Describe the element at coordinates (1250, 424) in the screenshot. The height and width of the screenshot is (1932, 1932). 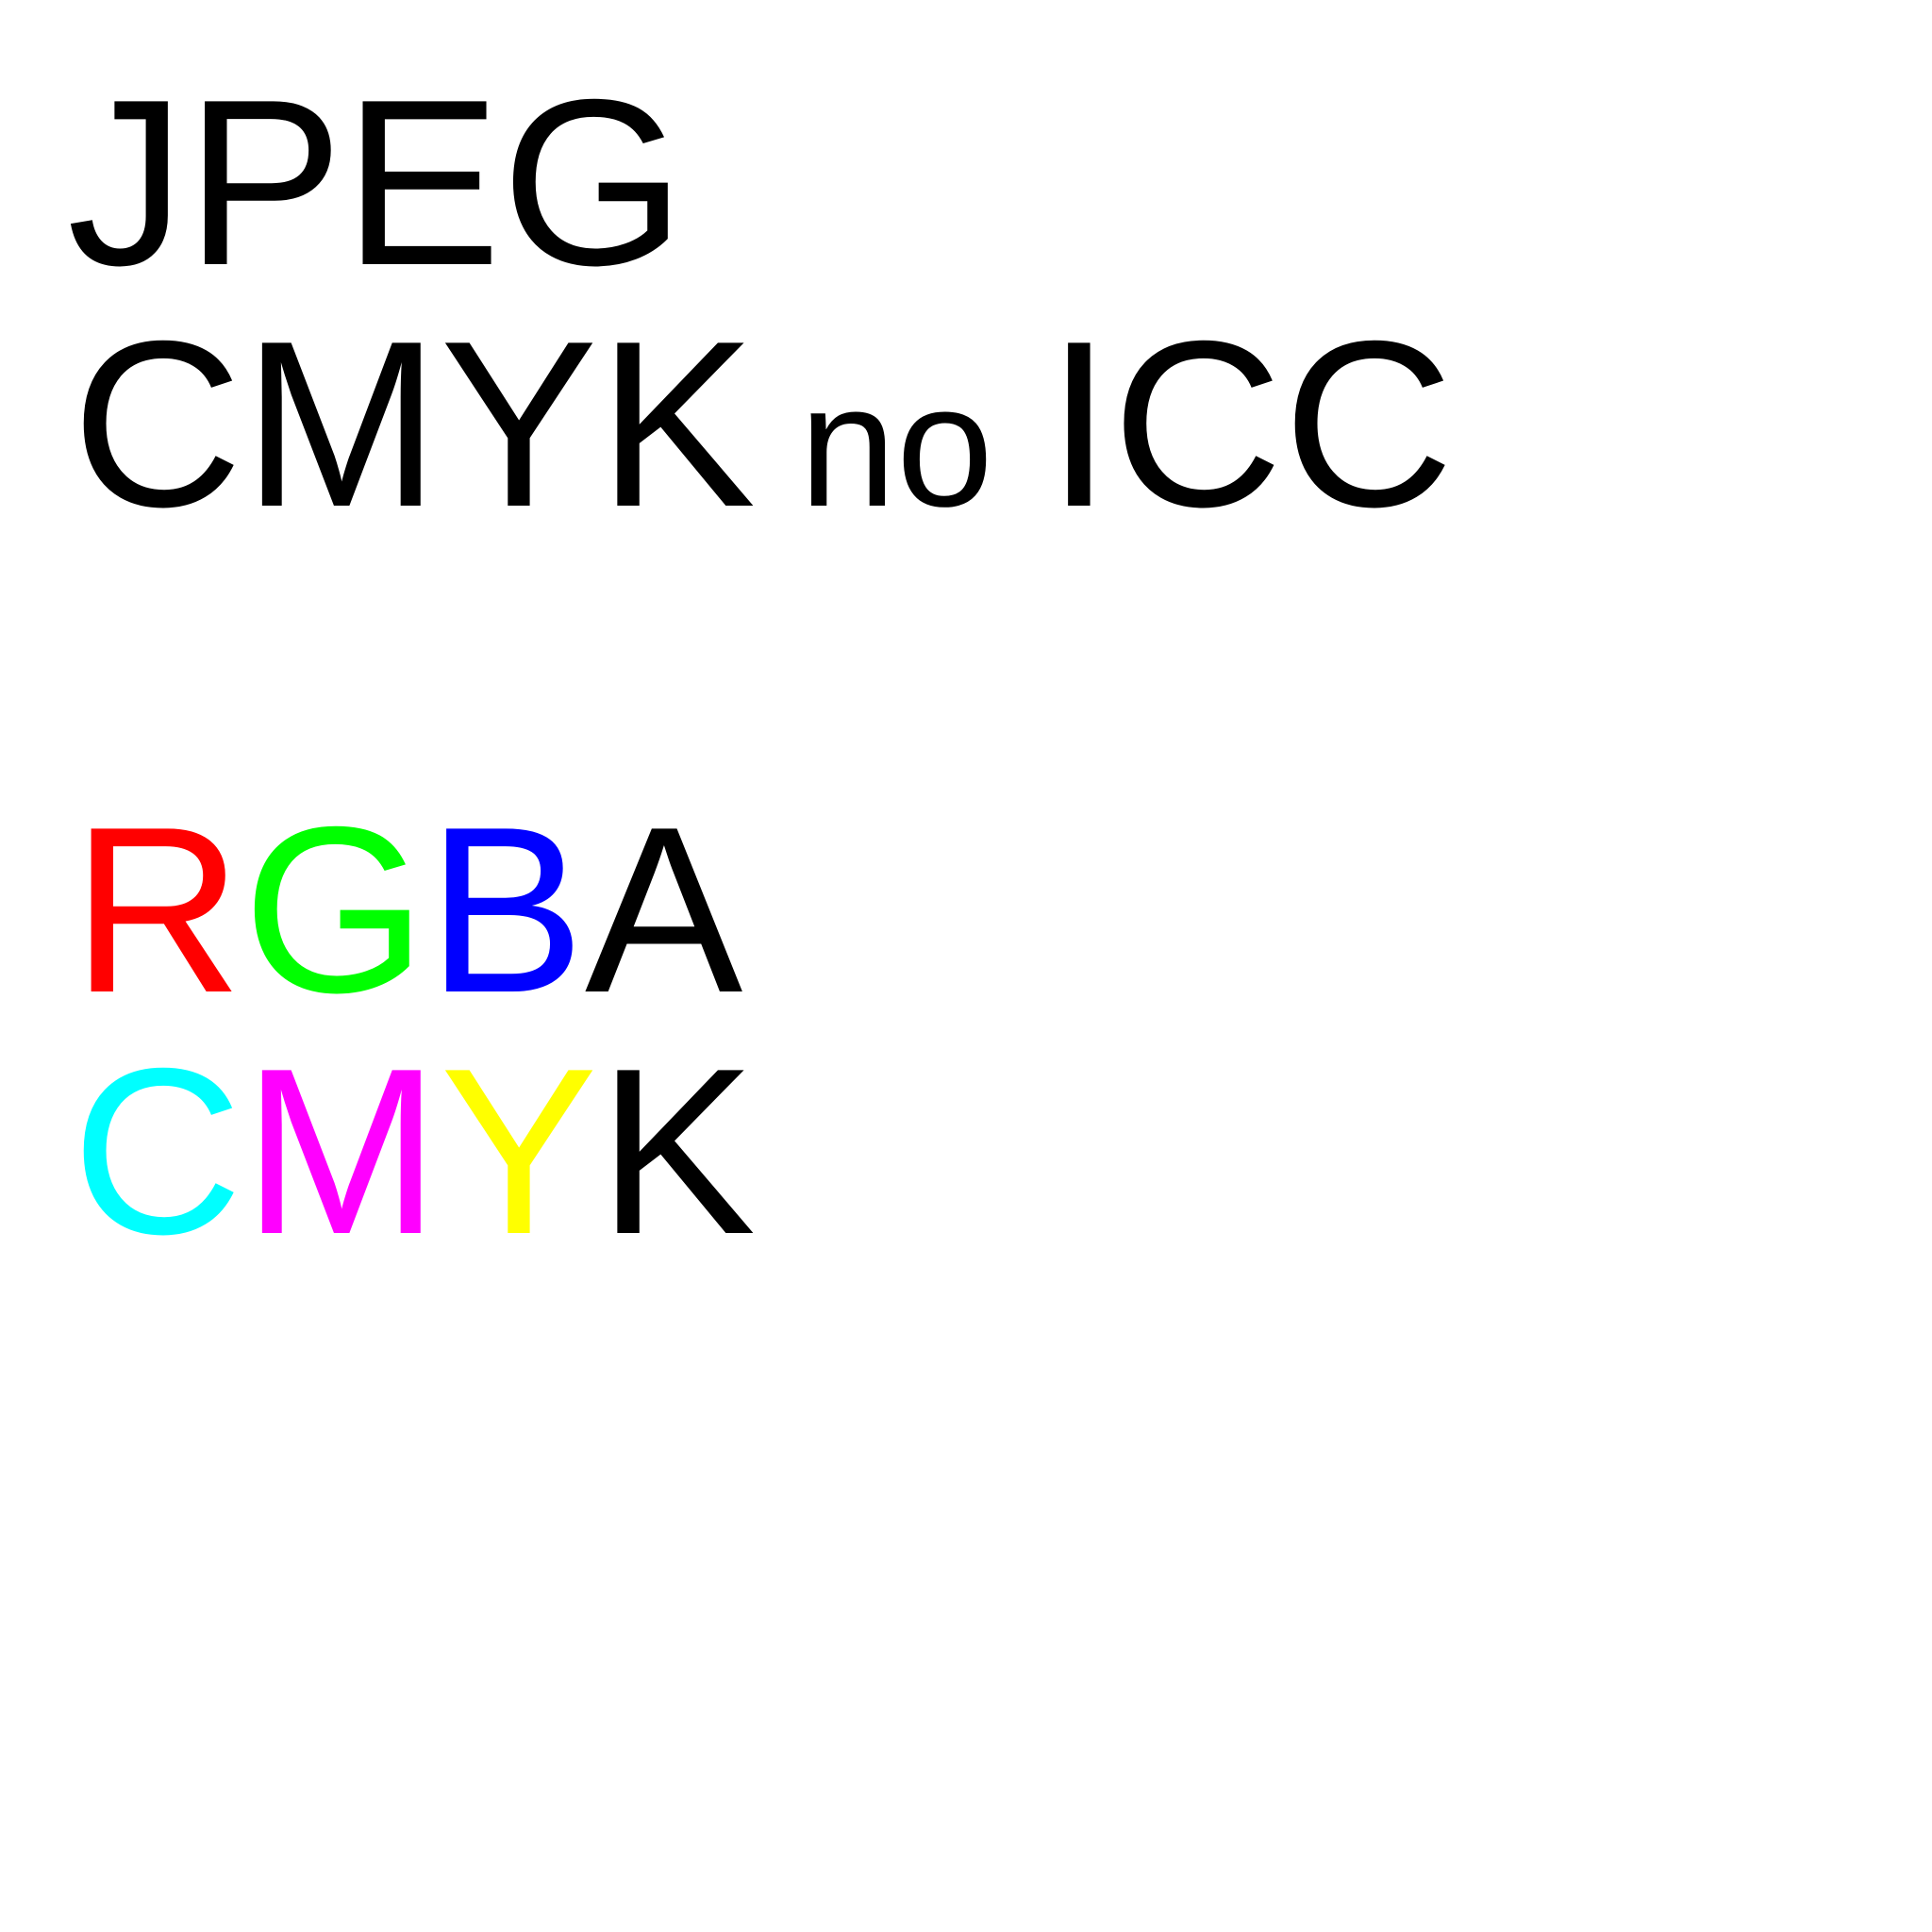
I see `text-icc: ICC` at that location.